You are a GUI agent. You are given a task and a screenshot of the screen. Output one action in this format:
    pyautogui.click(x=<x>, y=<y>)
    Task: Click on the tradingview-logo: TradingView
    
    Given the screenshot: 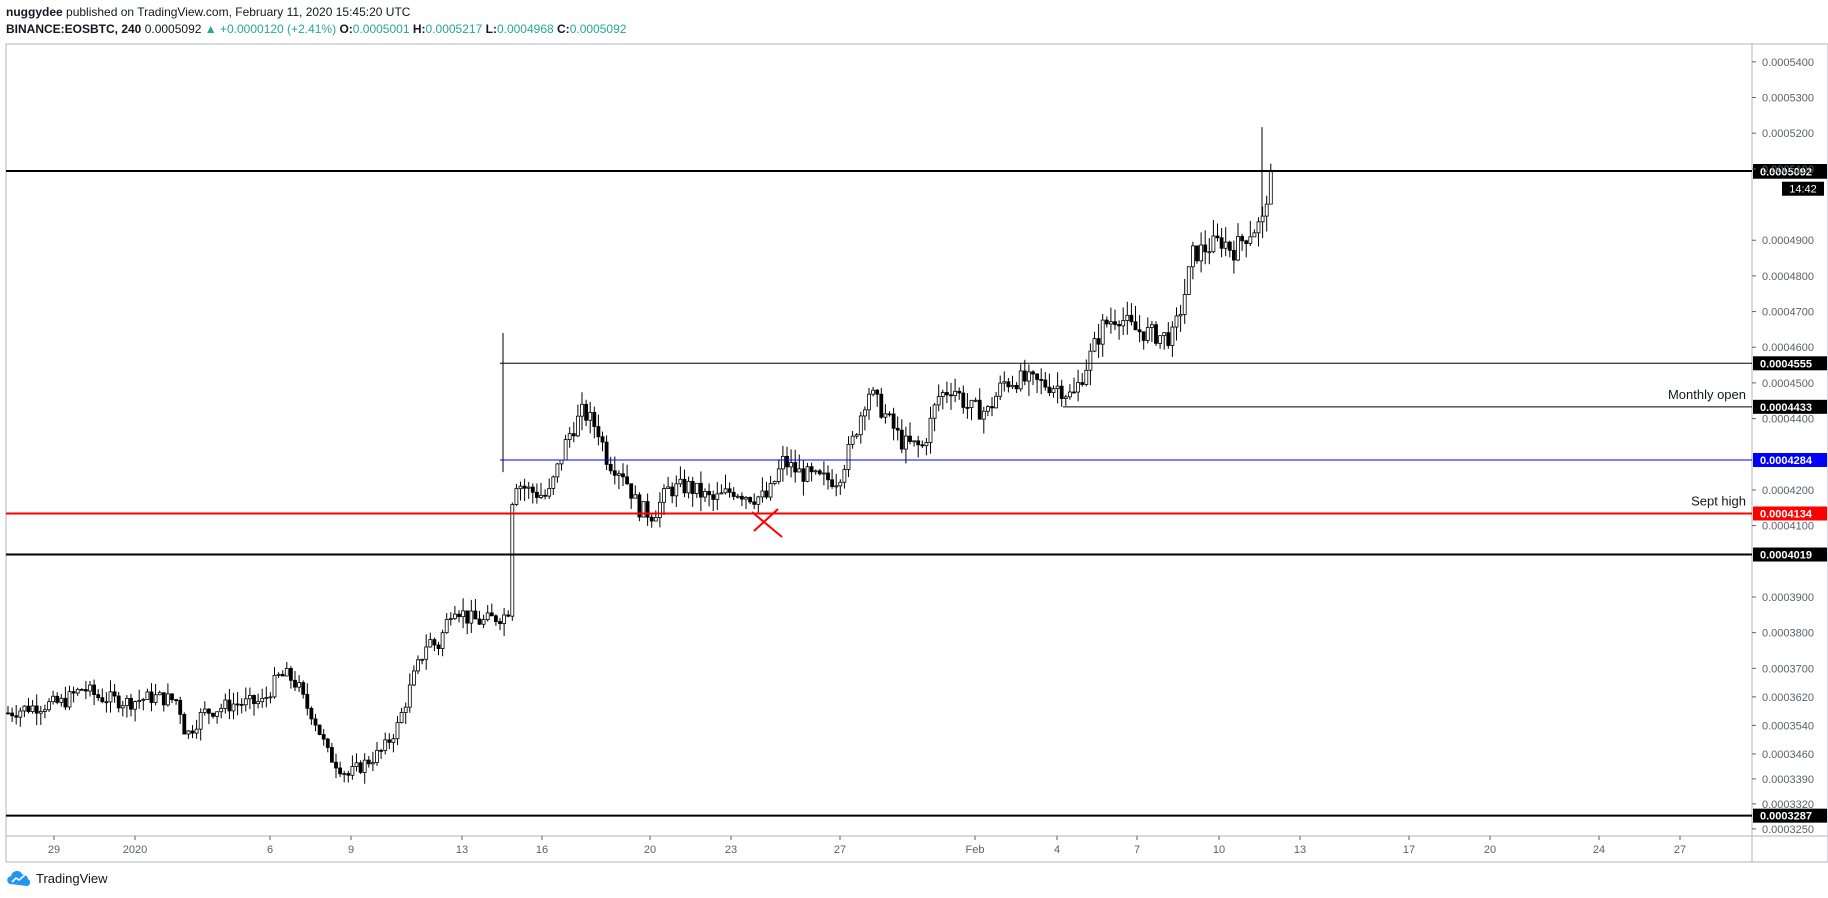 What is the action you would take?
    pyautogui.click(x=57, y=878)
    